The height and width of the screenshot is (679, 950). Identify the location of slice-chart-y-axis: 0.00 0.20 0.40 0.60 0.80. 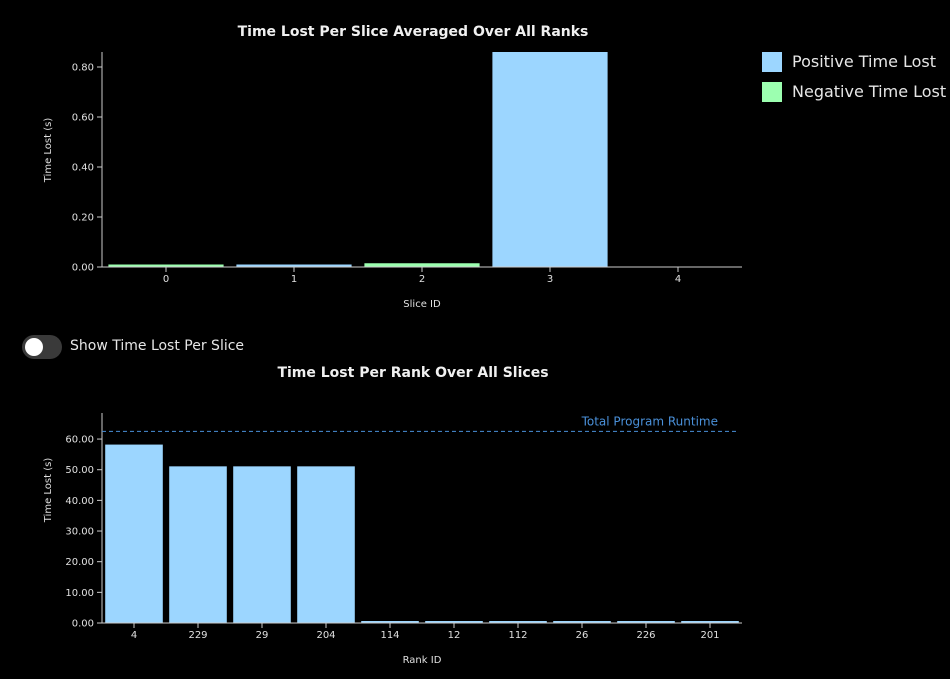
(87, 163).